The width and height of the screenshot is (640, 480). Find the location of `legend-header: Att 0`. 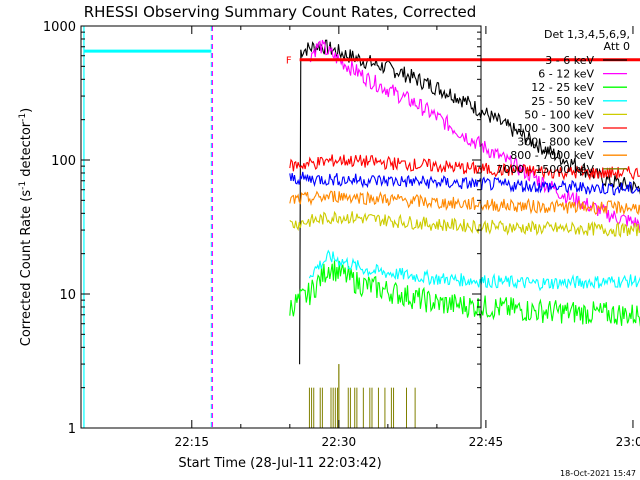

legend-header: Att 0 is located at coordinates (617, 46).